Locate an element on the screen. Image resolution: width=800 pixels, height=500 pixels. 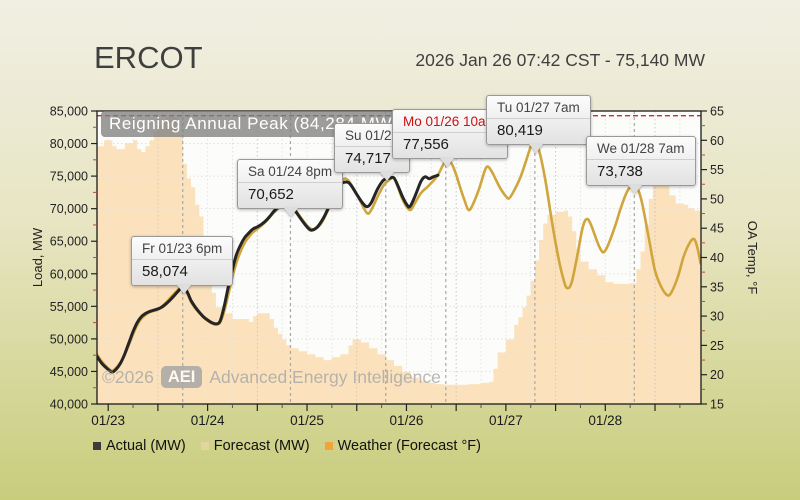
legend-item-forecast: Forecast (MW) is located at coordinates (255, 446).